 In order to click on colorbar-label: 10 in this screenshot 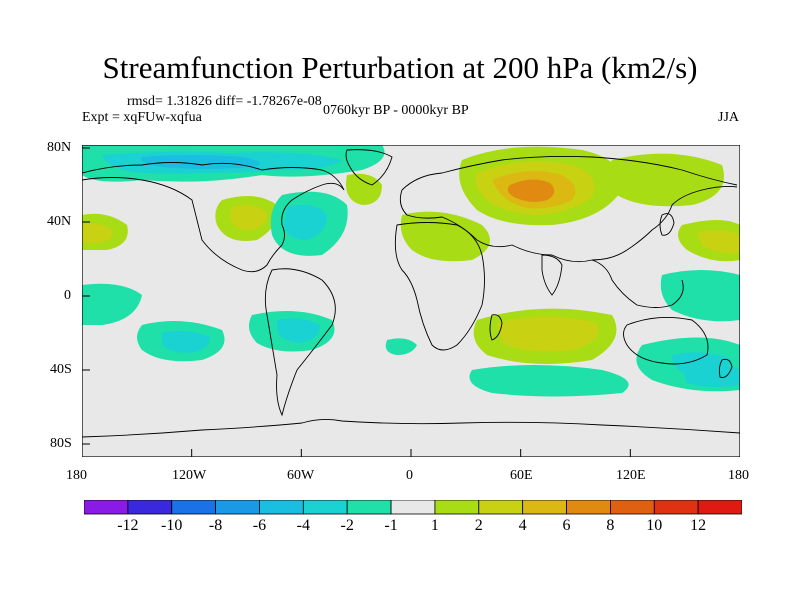, I will do `click(654, 525)`.